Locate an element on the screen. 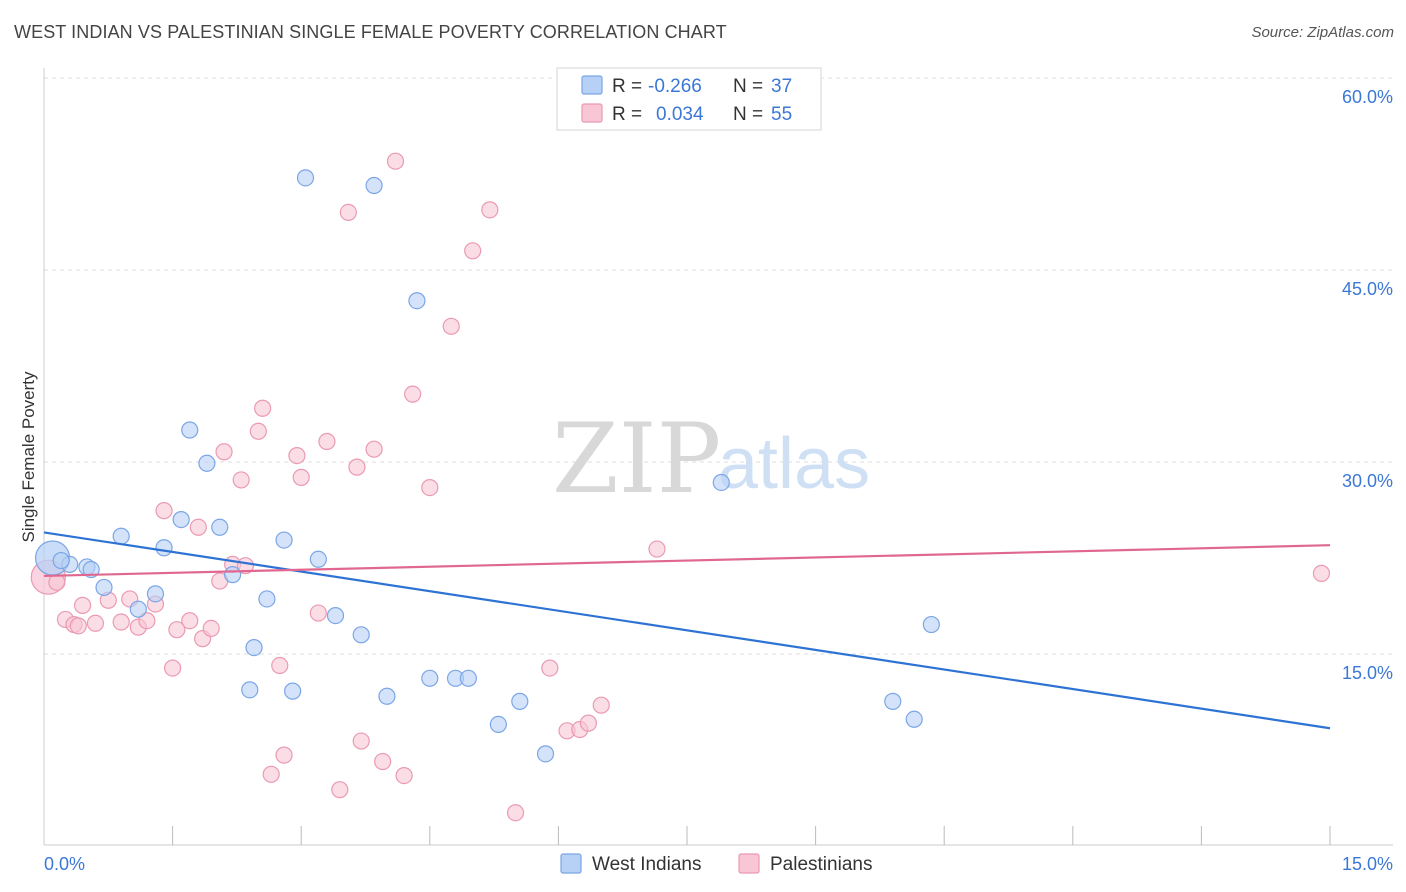  x-tick-label-min: 0.0% is located at coordinates (64, 864).